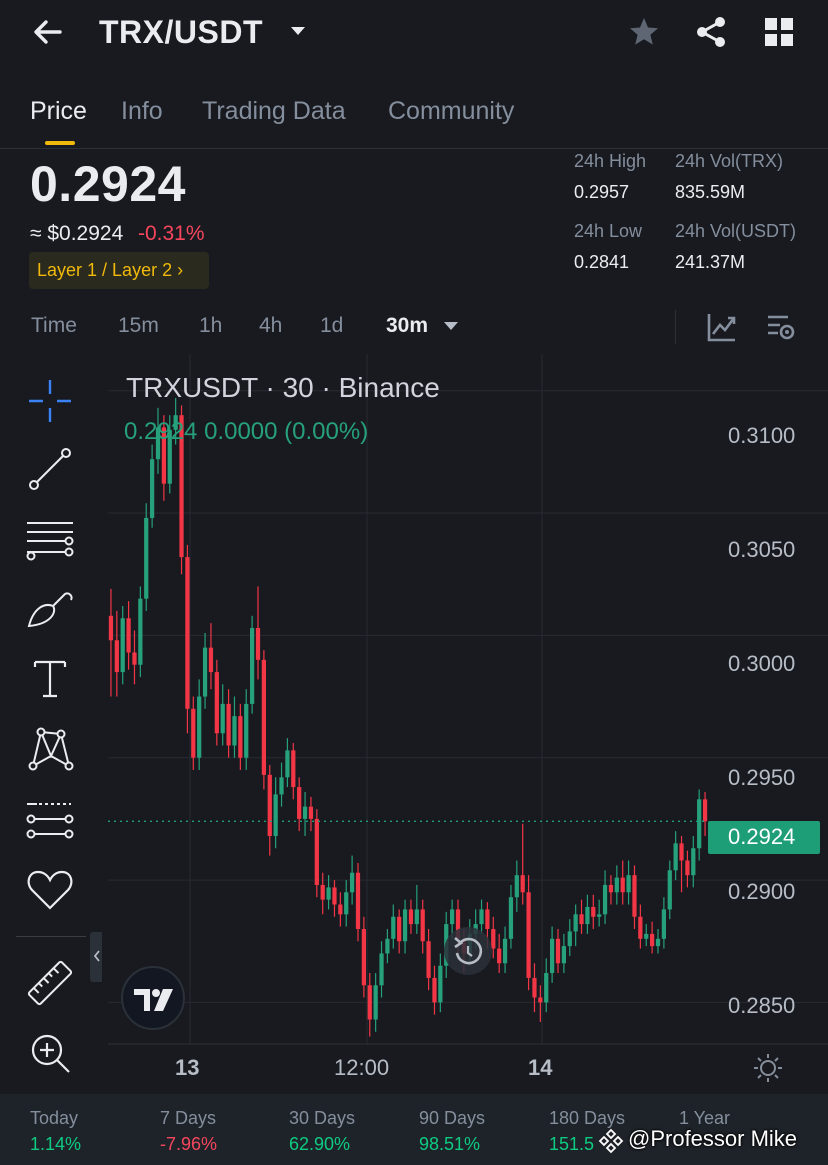 This screenshot has width=828, height=1165. I want to click on forecast-tool-icon, so click(50, 819).